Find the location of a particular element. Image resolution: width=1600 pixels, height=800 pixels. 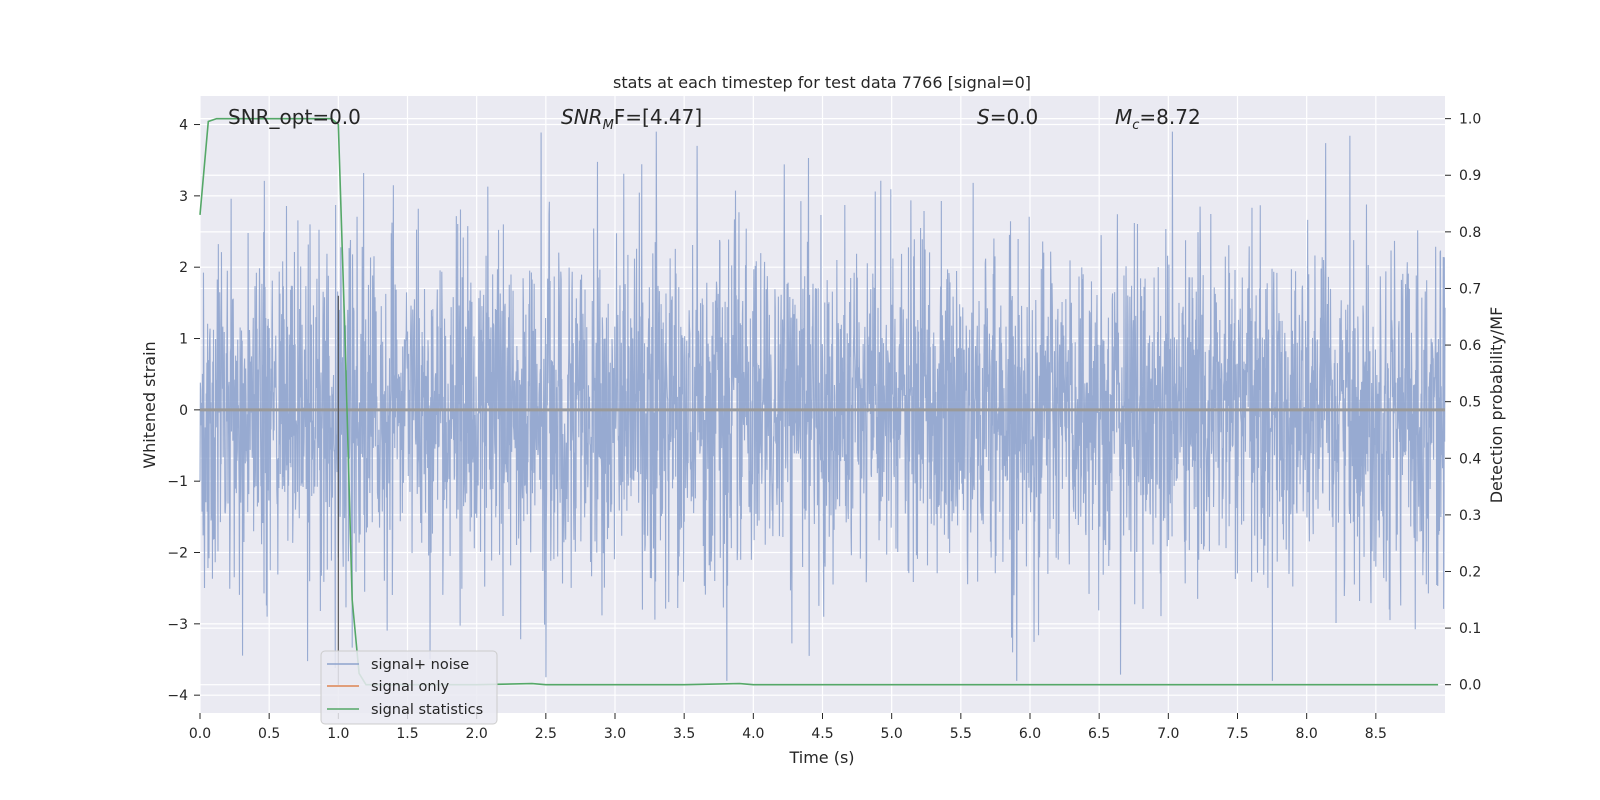

annotation-snr-opt: SNR_opt=0.0 is located at coordinates (294, 117).